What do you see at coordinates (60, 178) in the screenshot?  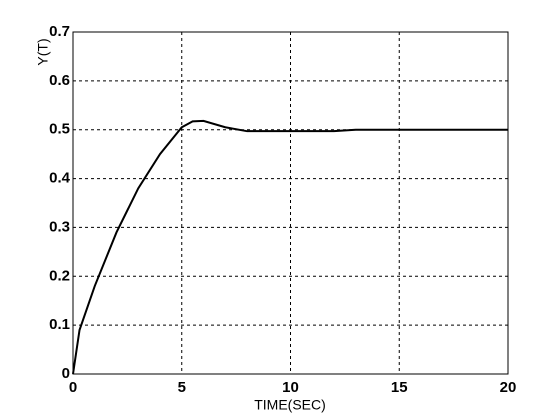 I see `y-tick-label: 0.4` at bounding box center [60, 178].